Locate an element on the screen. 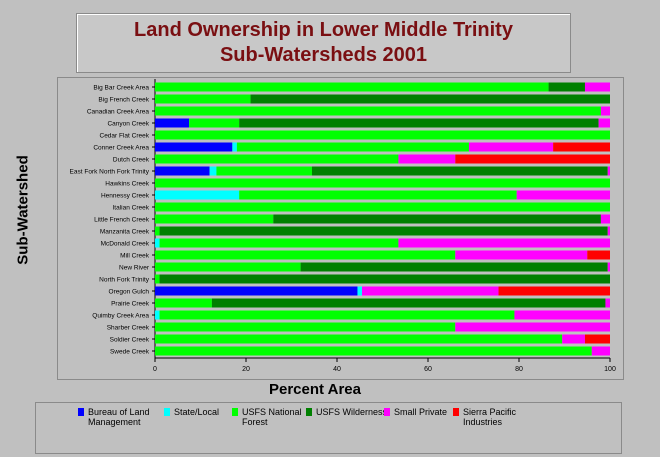 This screenshot has width=660, height=457. category-label: Big Bar Creek Area is located at coordinates (121, 88).